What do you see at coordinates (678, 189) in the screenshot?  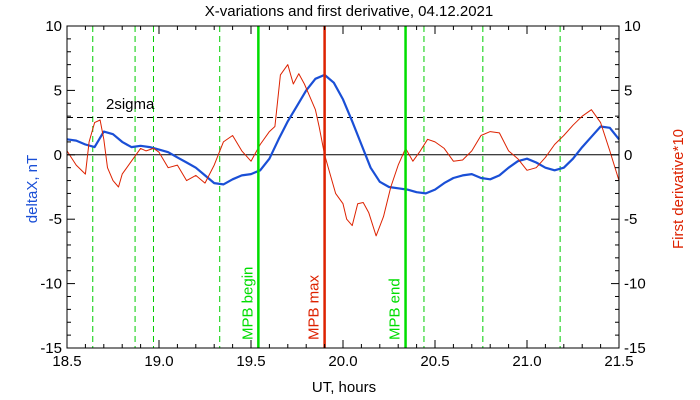 I see `y-axis-label-right: First derivative*10` at bounding box center [678, 189].